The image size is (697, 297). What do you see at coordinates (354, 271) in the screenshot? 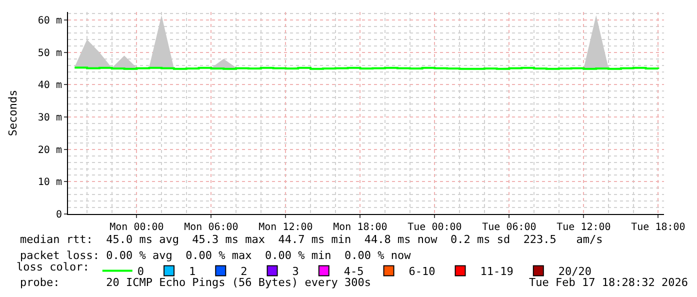
I see `legend-label: 4-5` at bounding box center [354, 271].